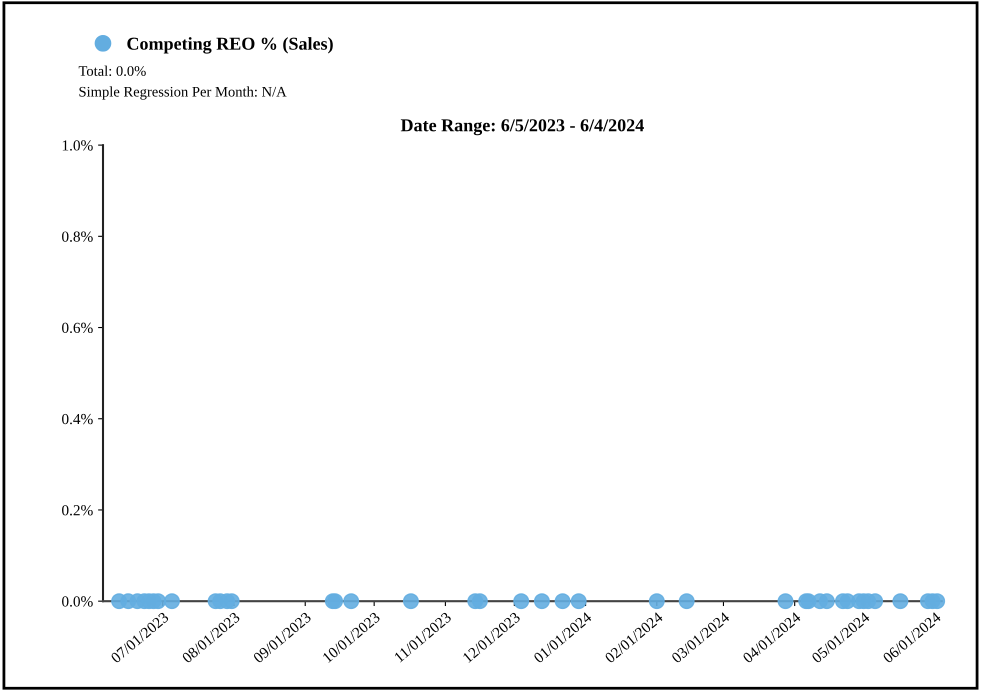 This screenshot has height=691, width=981. Describe the element at coordinates (77, 236) in the screenshot. I see `y-tick-label: 0.8%` at that location.